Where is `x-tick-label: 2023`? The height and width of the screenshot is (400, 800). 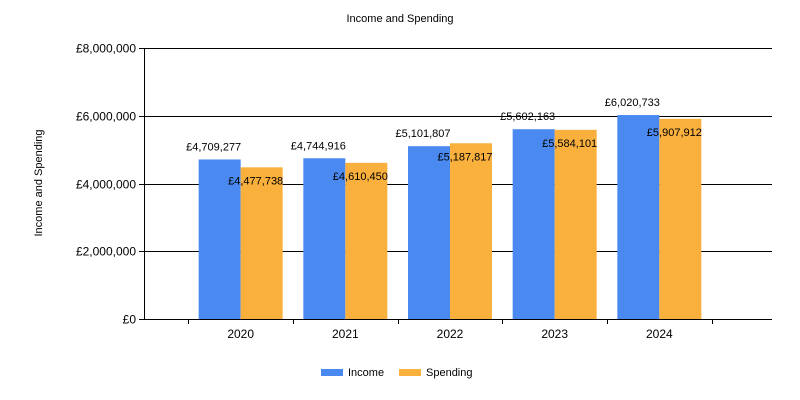
x-tick-label: 2023 is located at coordinates (554, 334).